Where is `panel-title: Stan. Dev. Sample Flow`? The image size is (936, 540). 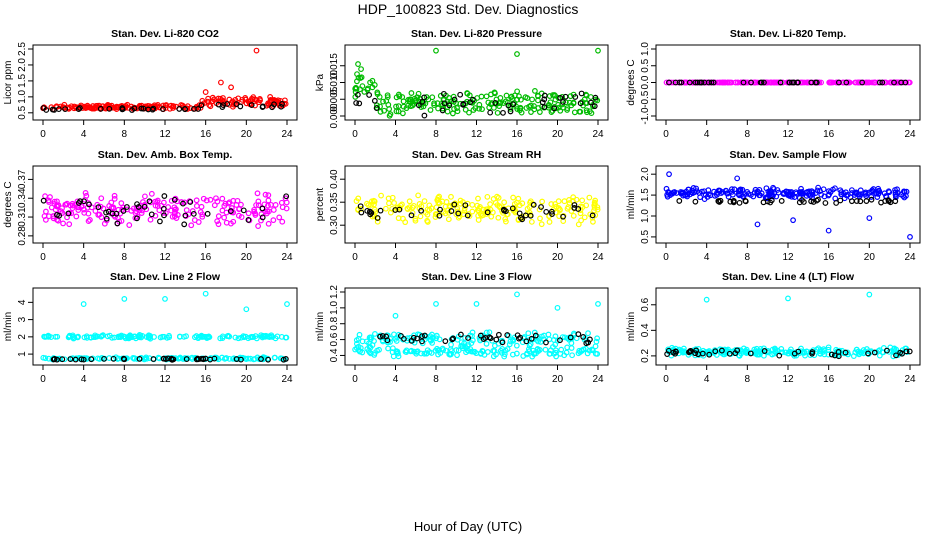
panel-title: Stan. Dev. Sample Flow is located at coordinates (788, 155).